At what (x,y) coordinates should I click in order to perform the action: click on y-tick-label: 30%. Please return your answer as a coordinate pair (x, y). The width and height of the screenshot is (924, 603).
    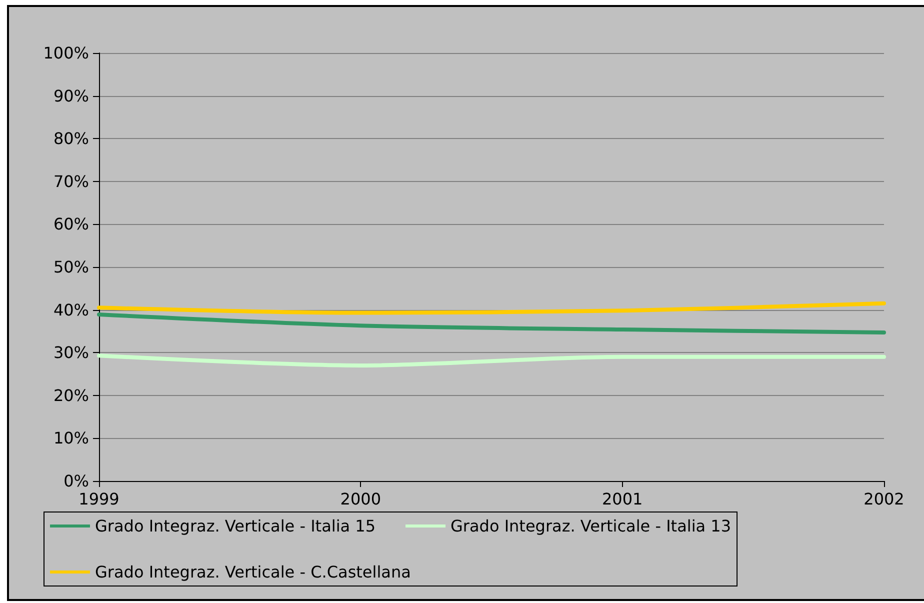
    Looking at the image, I should click on (71, 352).